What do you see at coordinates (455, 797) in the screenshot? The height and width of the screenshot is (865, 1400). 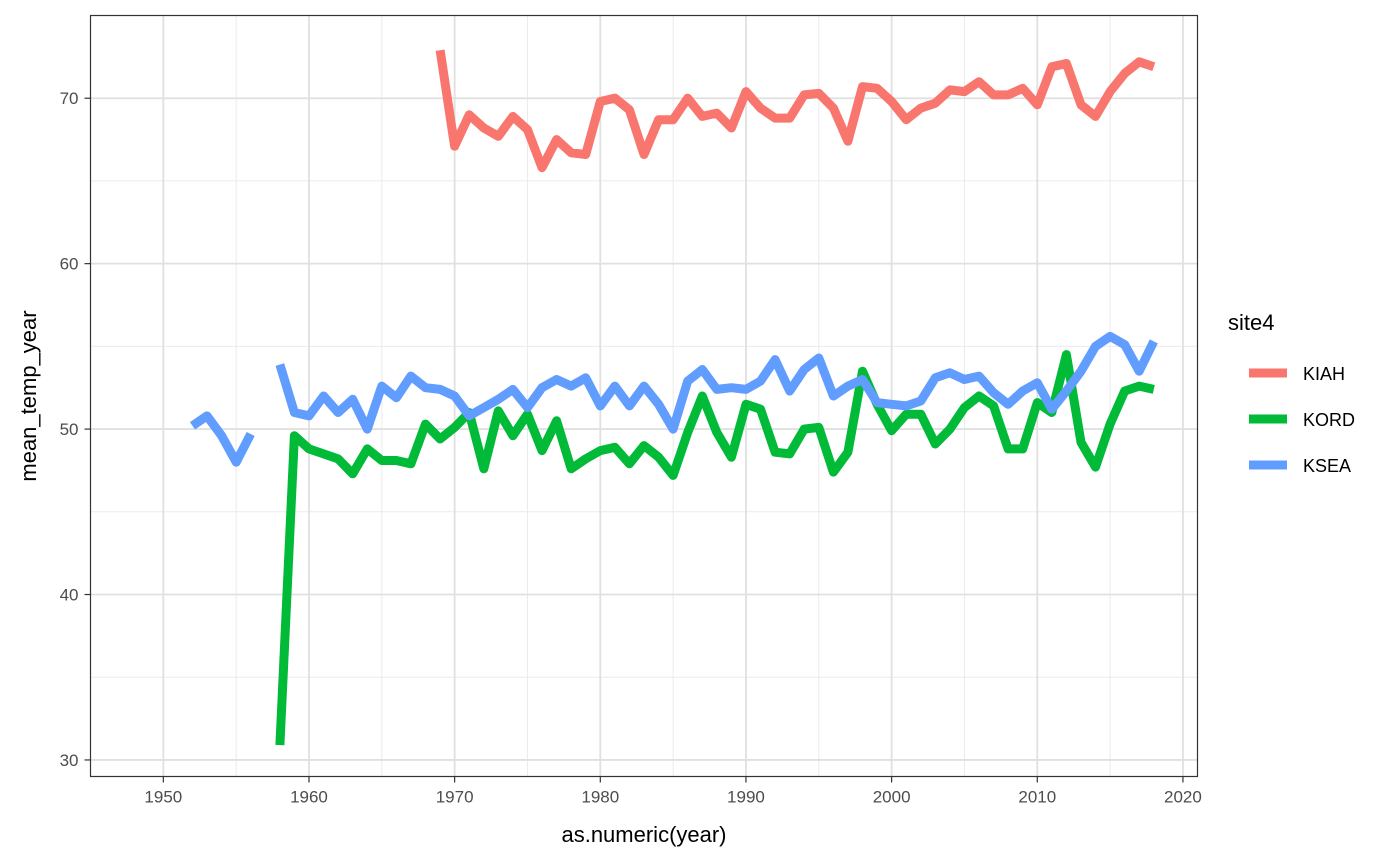 I see `x-tick-label: 1970` at bounding box center [455, 797].